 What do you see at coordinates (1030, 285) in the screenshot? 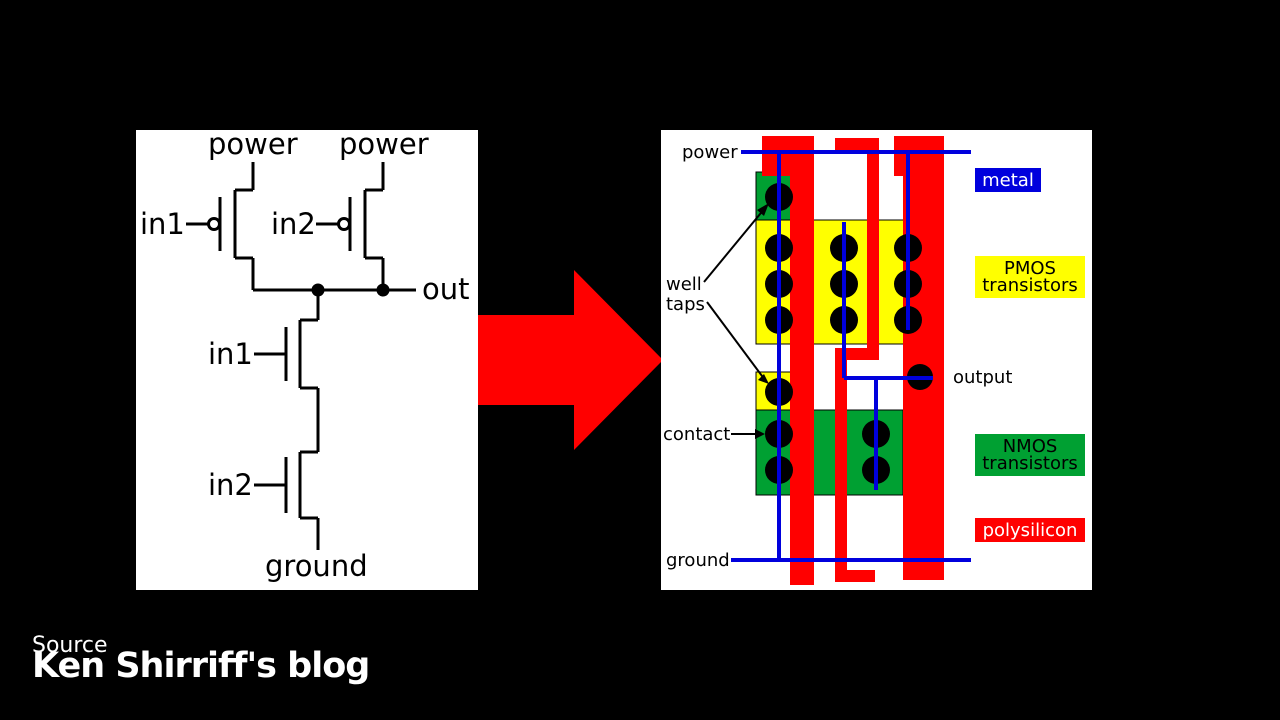
I see `legend-pmos-line2: transistors` at bounding box center [1030, 285].